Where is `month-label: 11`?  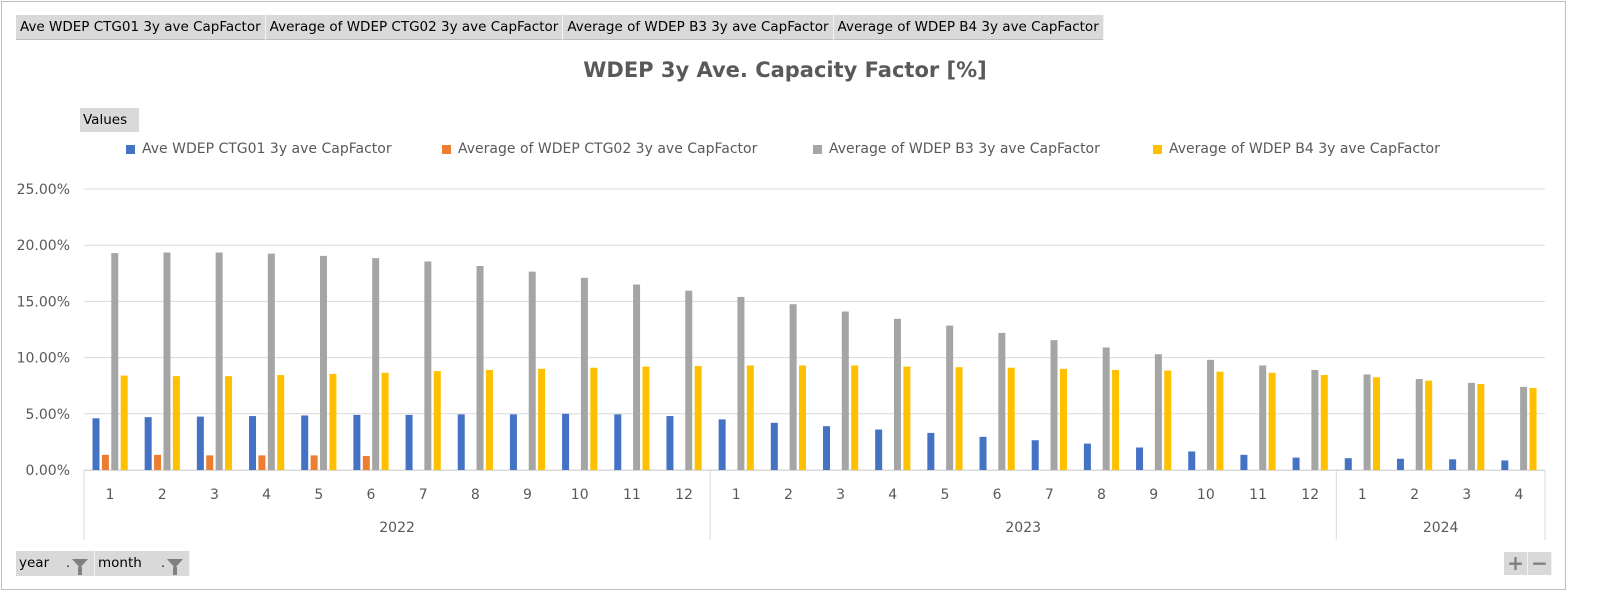
month-label: 11 is located at coordinates (1258, 495).